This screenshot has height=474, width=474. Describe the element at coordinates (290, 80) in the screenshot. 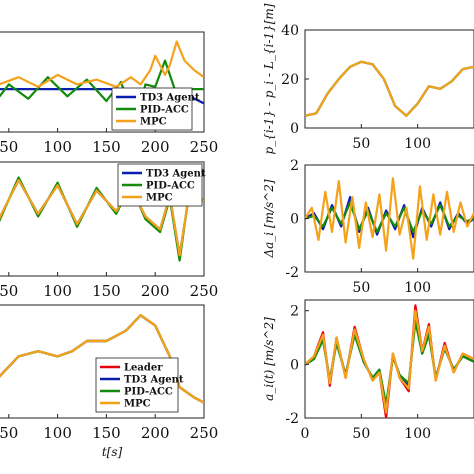

I see `y-tick-label: 20` at that location.